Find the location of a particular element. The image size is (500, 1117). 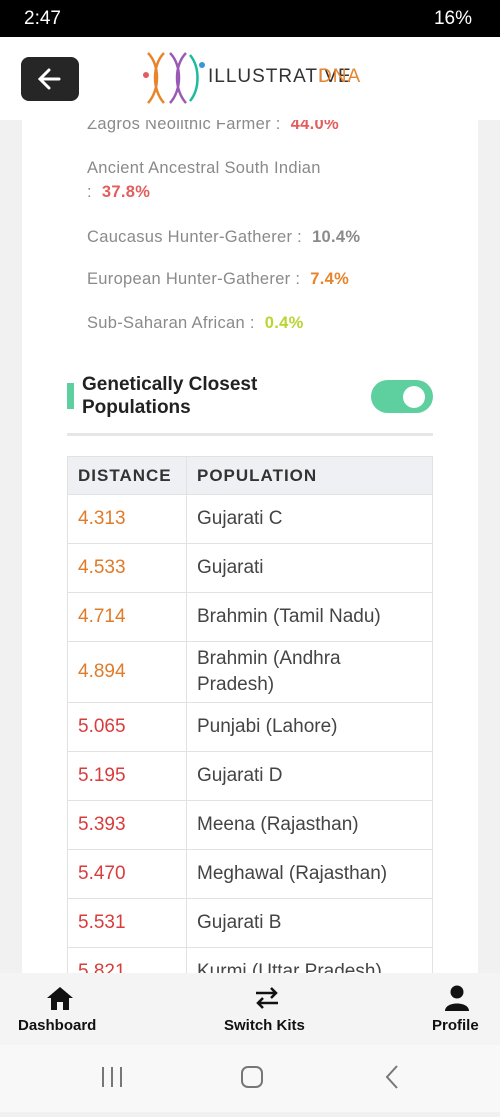

ancestry-value: 0.4% is located at coordinates (284, 323).